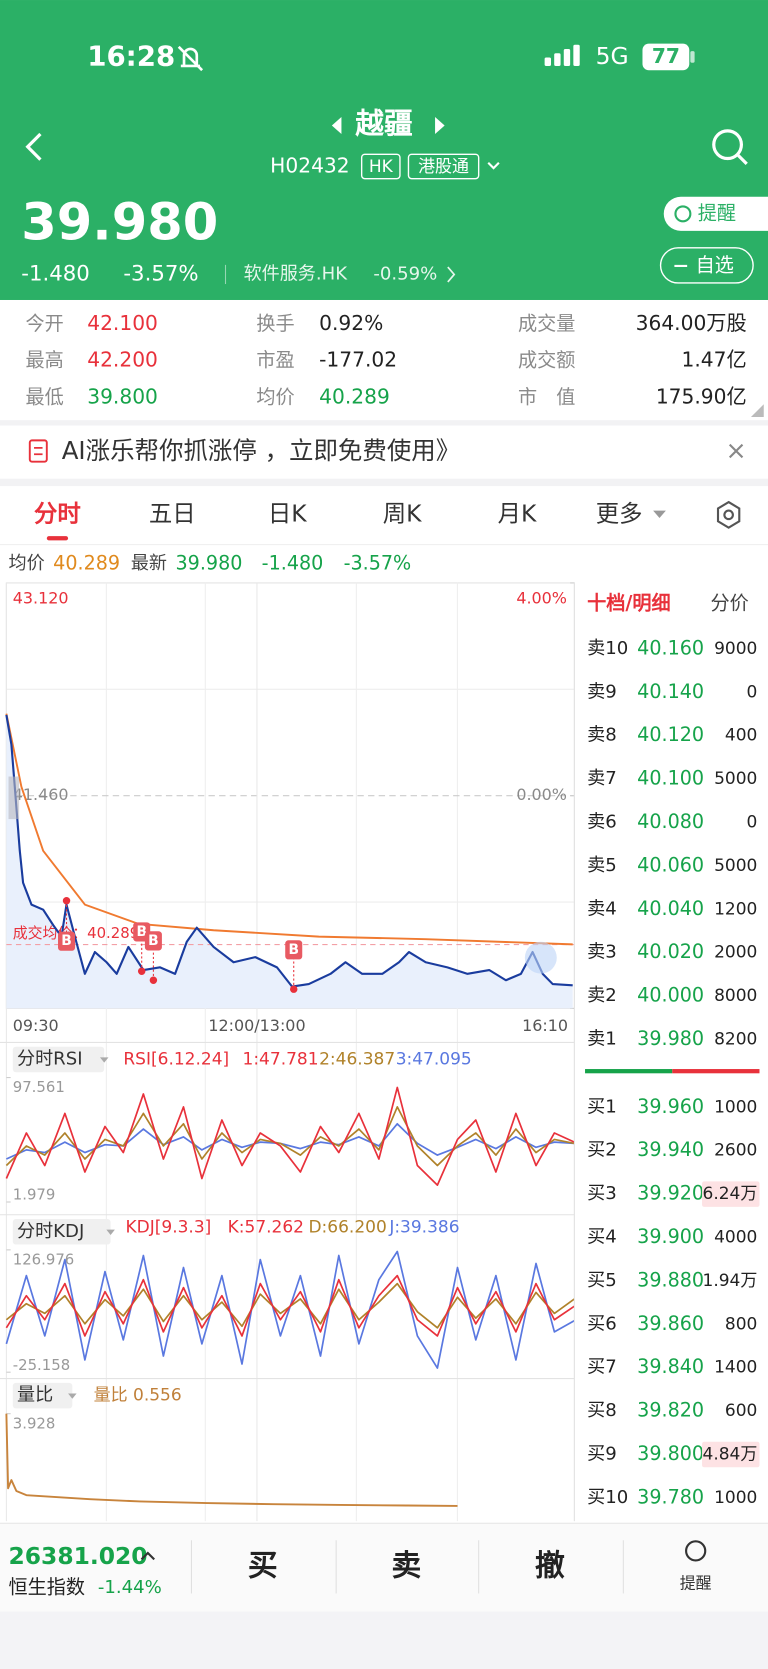 This screenshot has height=1669, width=768. I want to click on panel-title: 分时KDJ, so click(50, 1231).